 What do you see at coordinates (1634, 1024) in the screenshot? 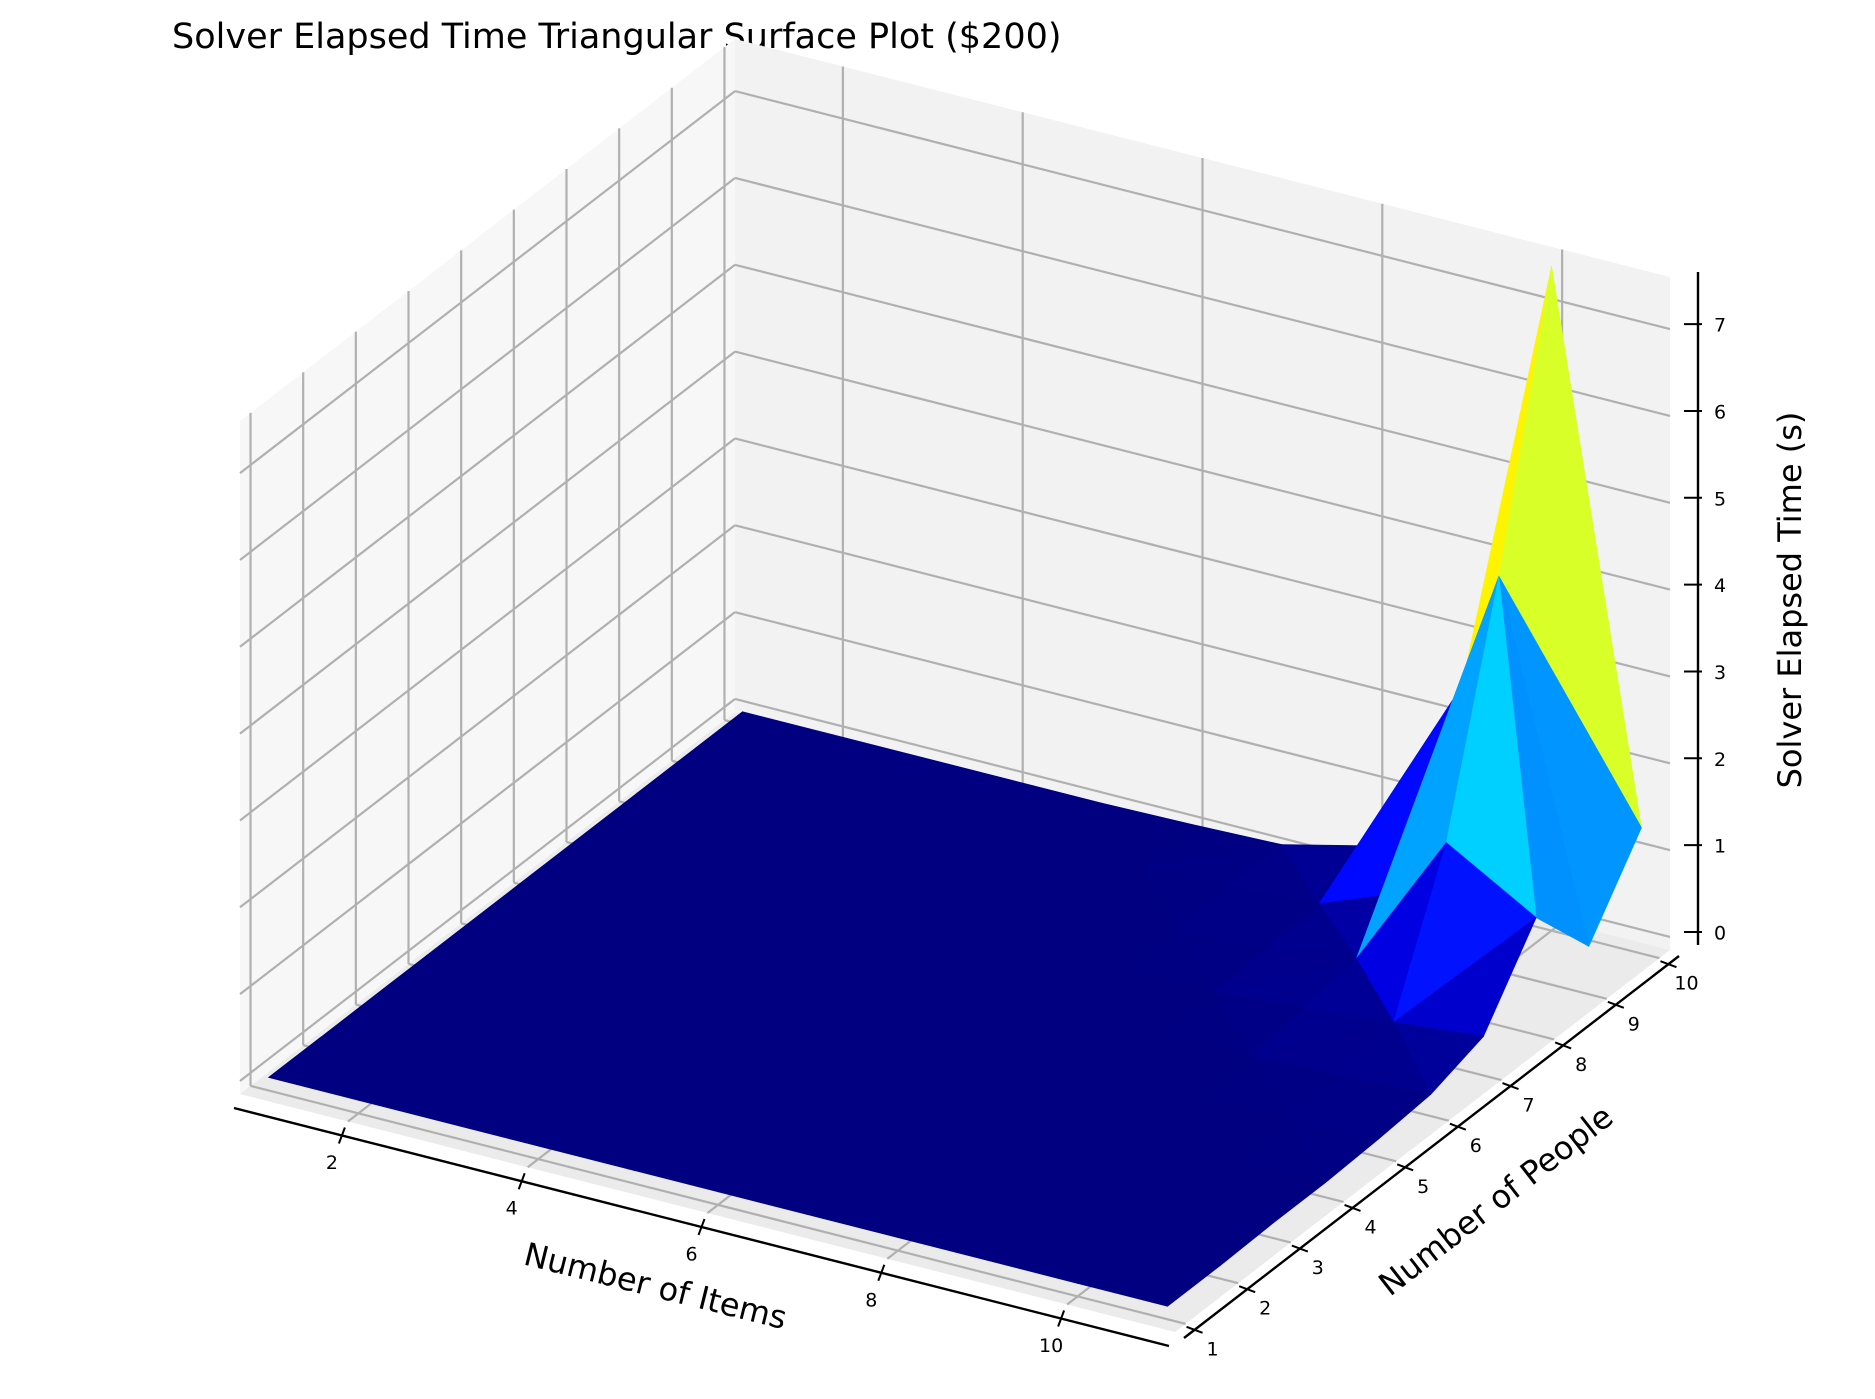
I see `y-tick-label: 9` at bounding box center [1634, 1024].